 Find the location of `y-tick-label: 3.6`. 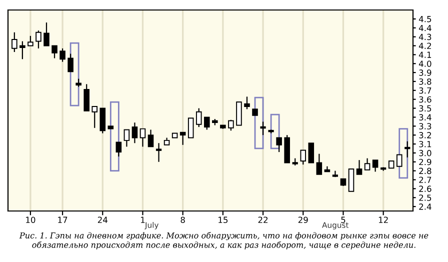

y-tick-label: 3.6 is located at coordinates (425, 99).